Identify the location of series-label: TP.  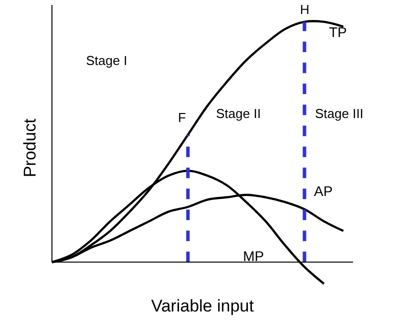
(338, 32).